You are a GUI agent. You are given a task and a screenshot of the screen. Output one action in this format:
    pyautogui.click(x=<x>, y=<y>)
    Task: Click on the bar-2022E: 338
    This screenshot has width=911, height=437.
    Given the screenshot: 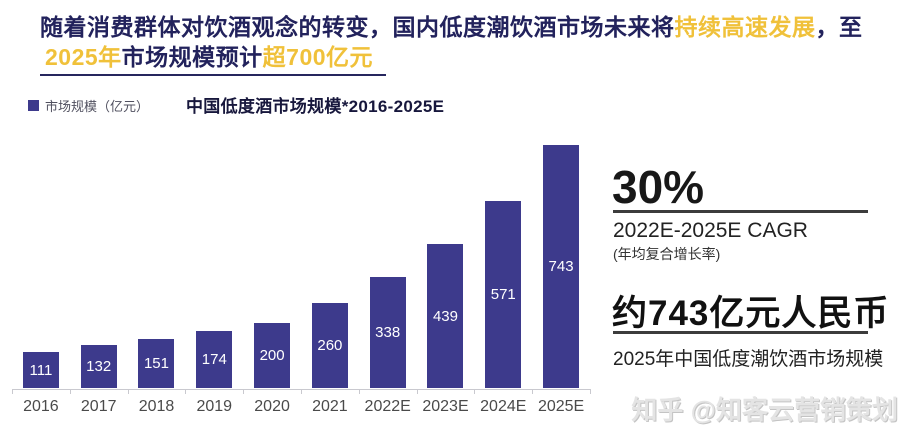 What is the action you would take?
    pyautogui.click(x=387, y=332)
    